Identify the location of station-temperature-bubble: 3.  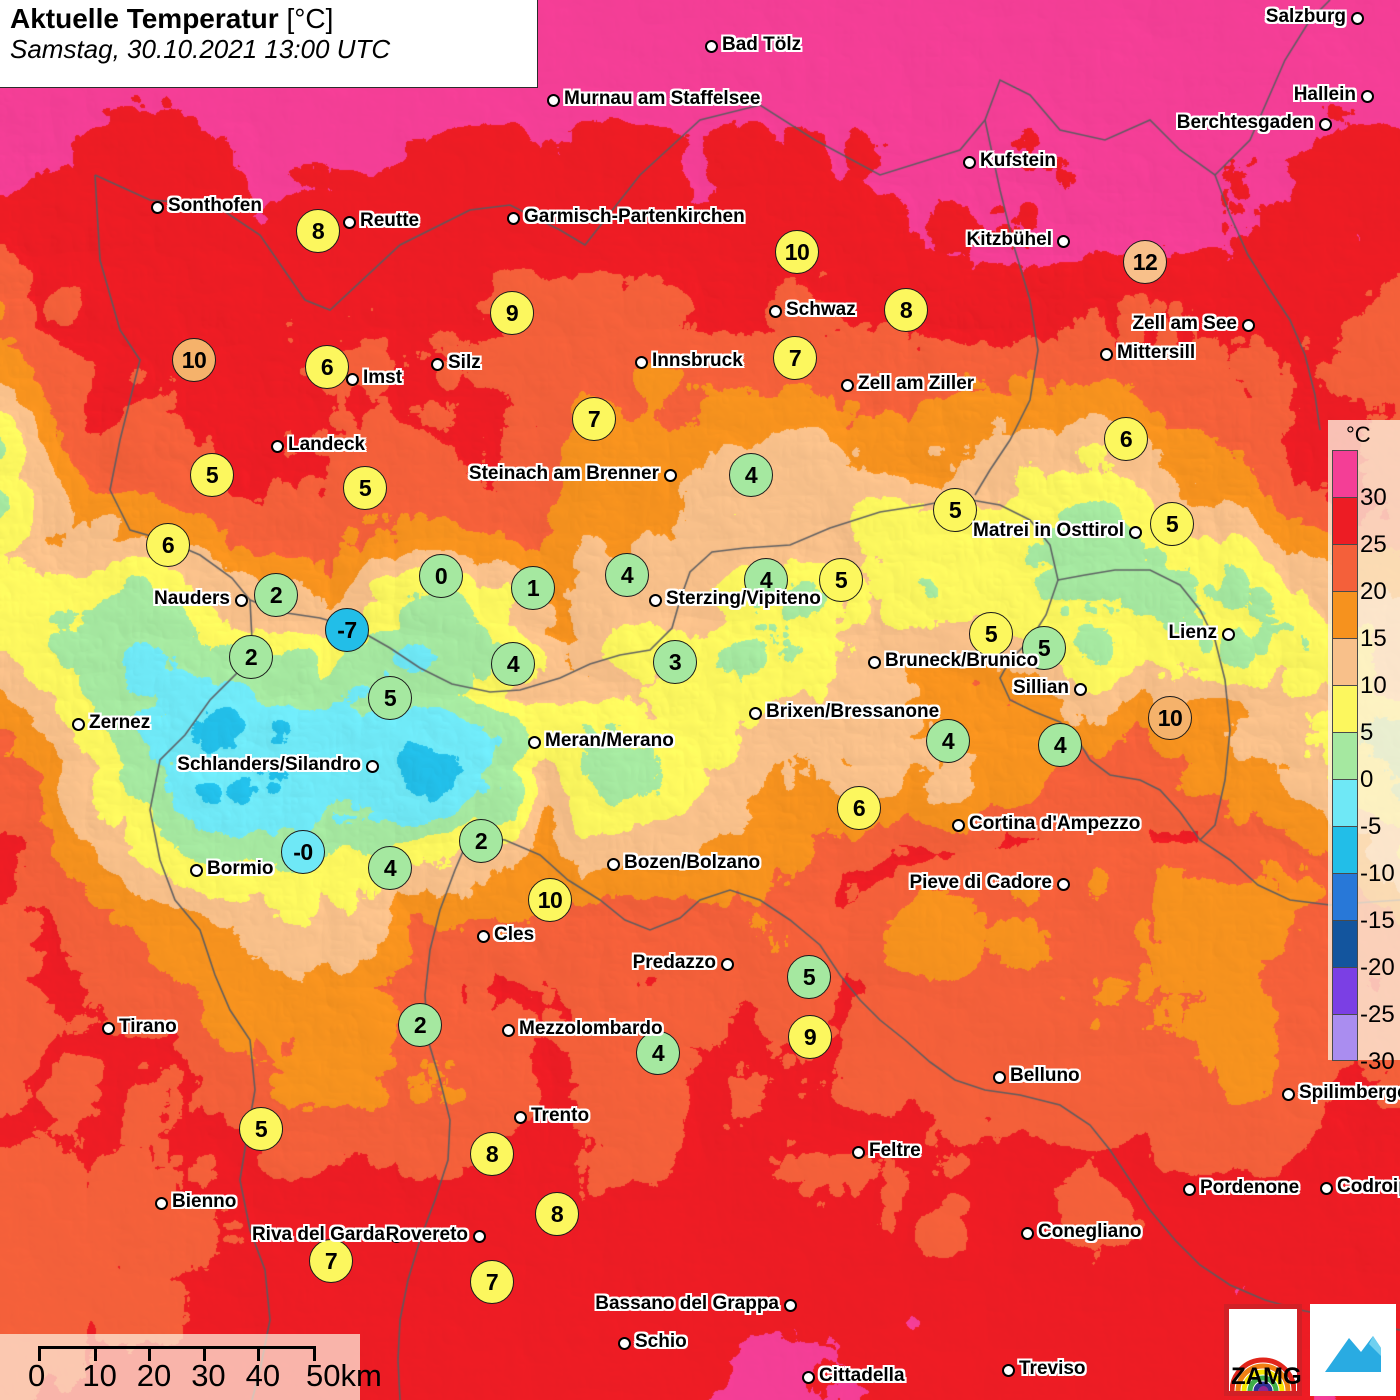
(675, 662).